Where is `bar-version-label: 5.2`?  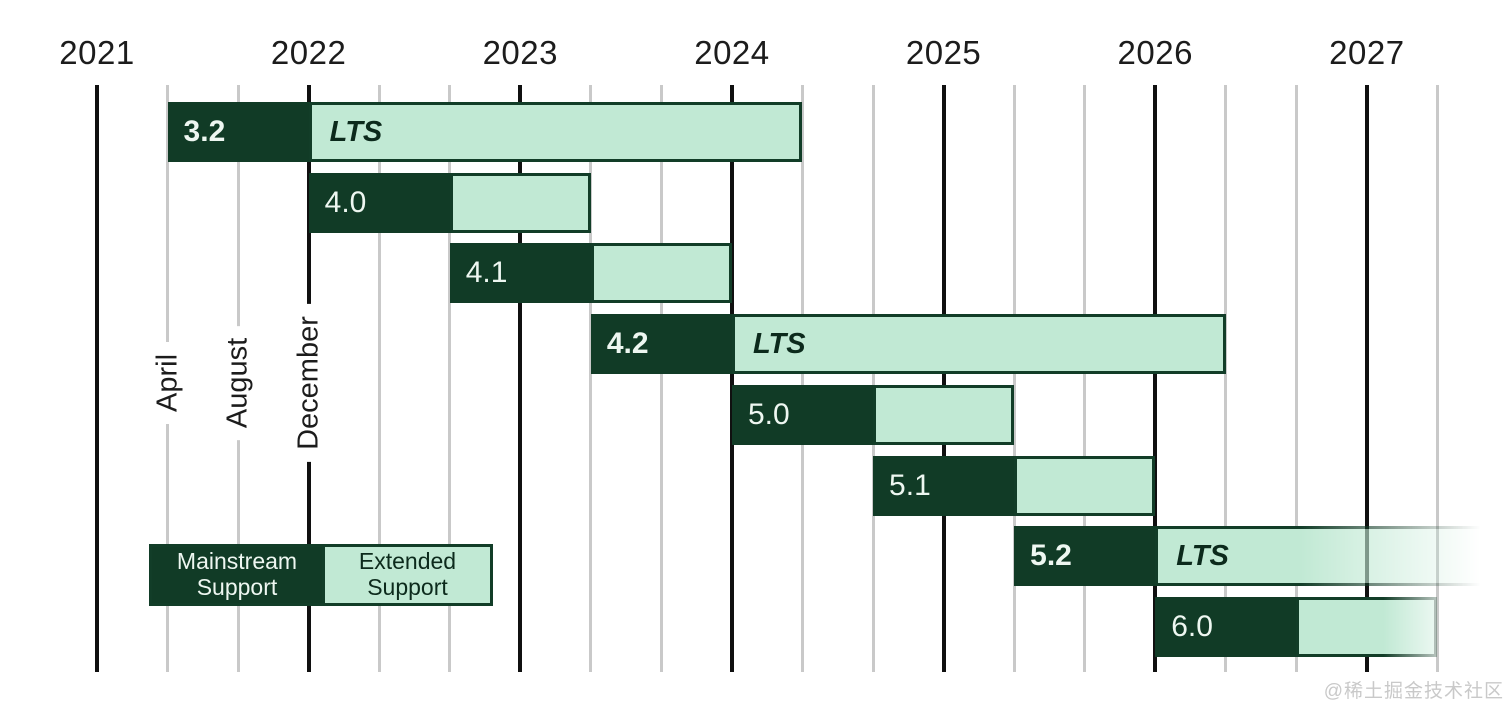 bar-version-label: 5.2 is located at coordinates (1051, 556).